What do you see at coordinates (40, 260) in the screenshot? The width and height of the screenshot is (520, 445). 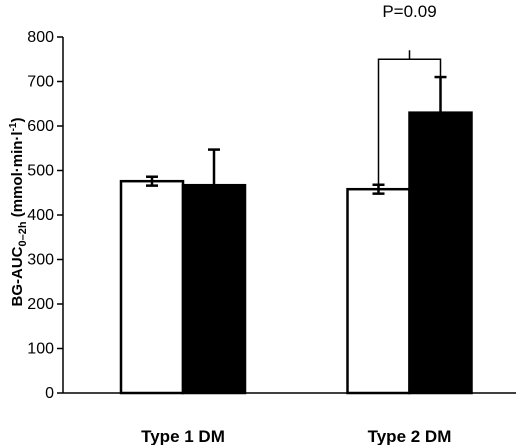 I see `y-tick-label: 300` at bounding box center [40, 260].